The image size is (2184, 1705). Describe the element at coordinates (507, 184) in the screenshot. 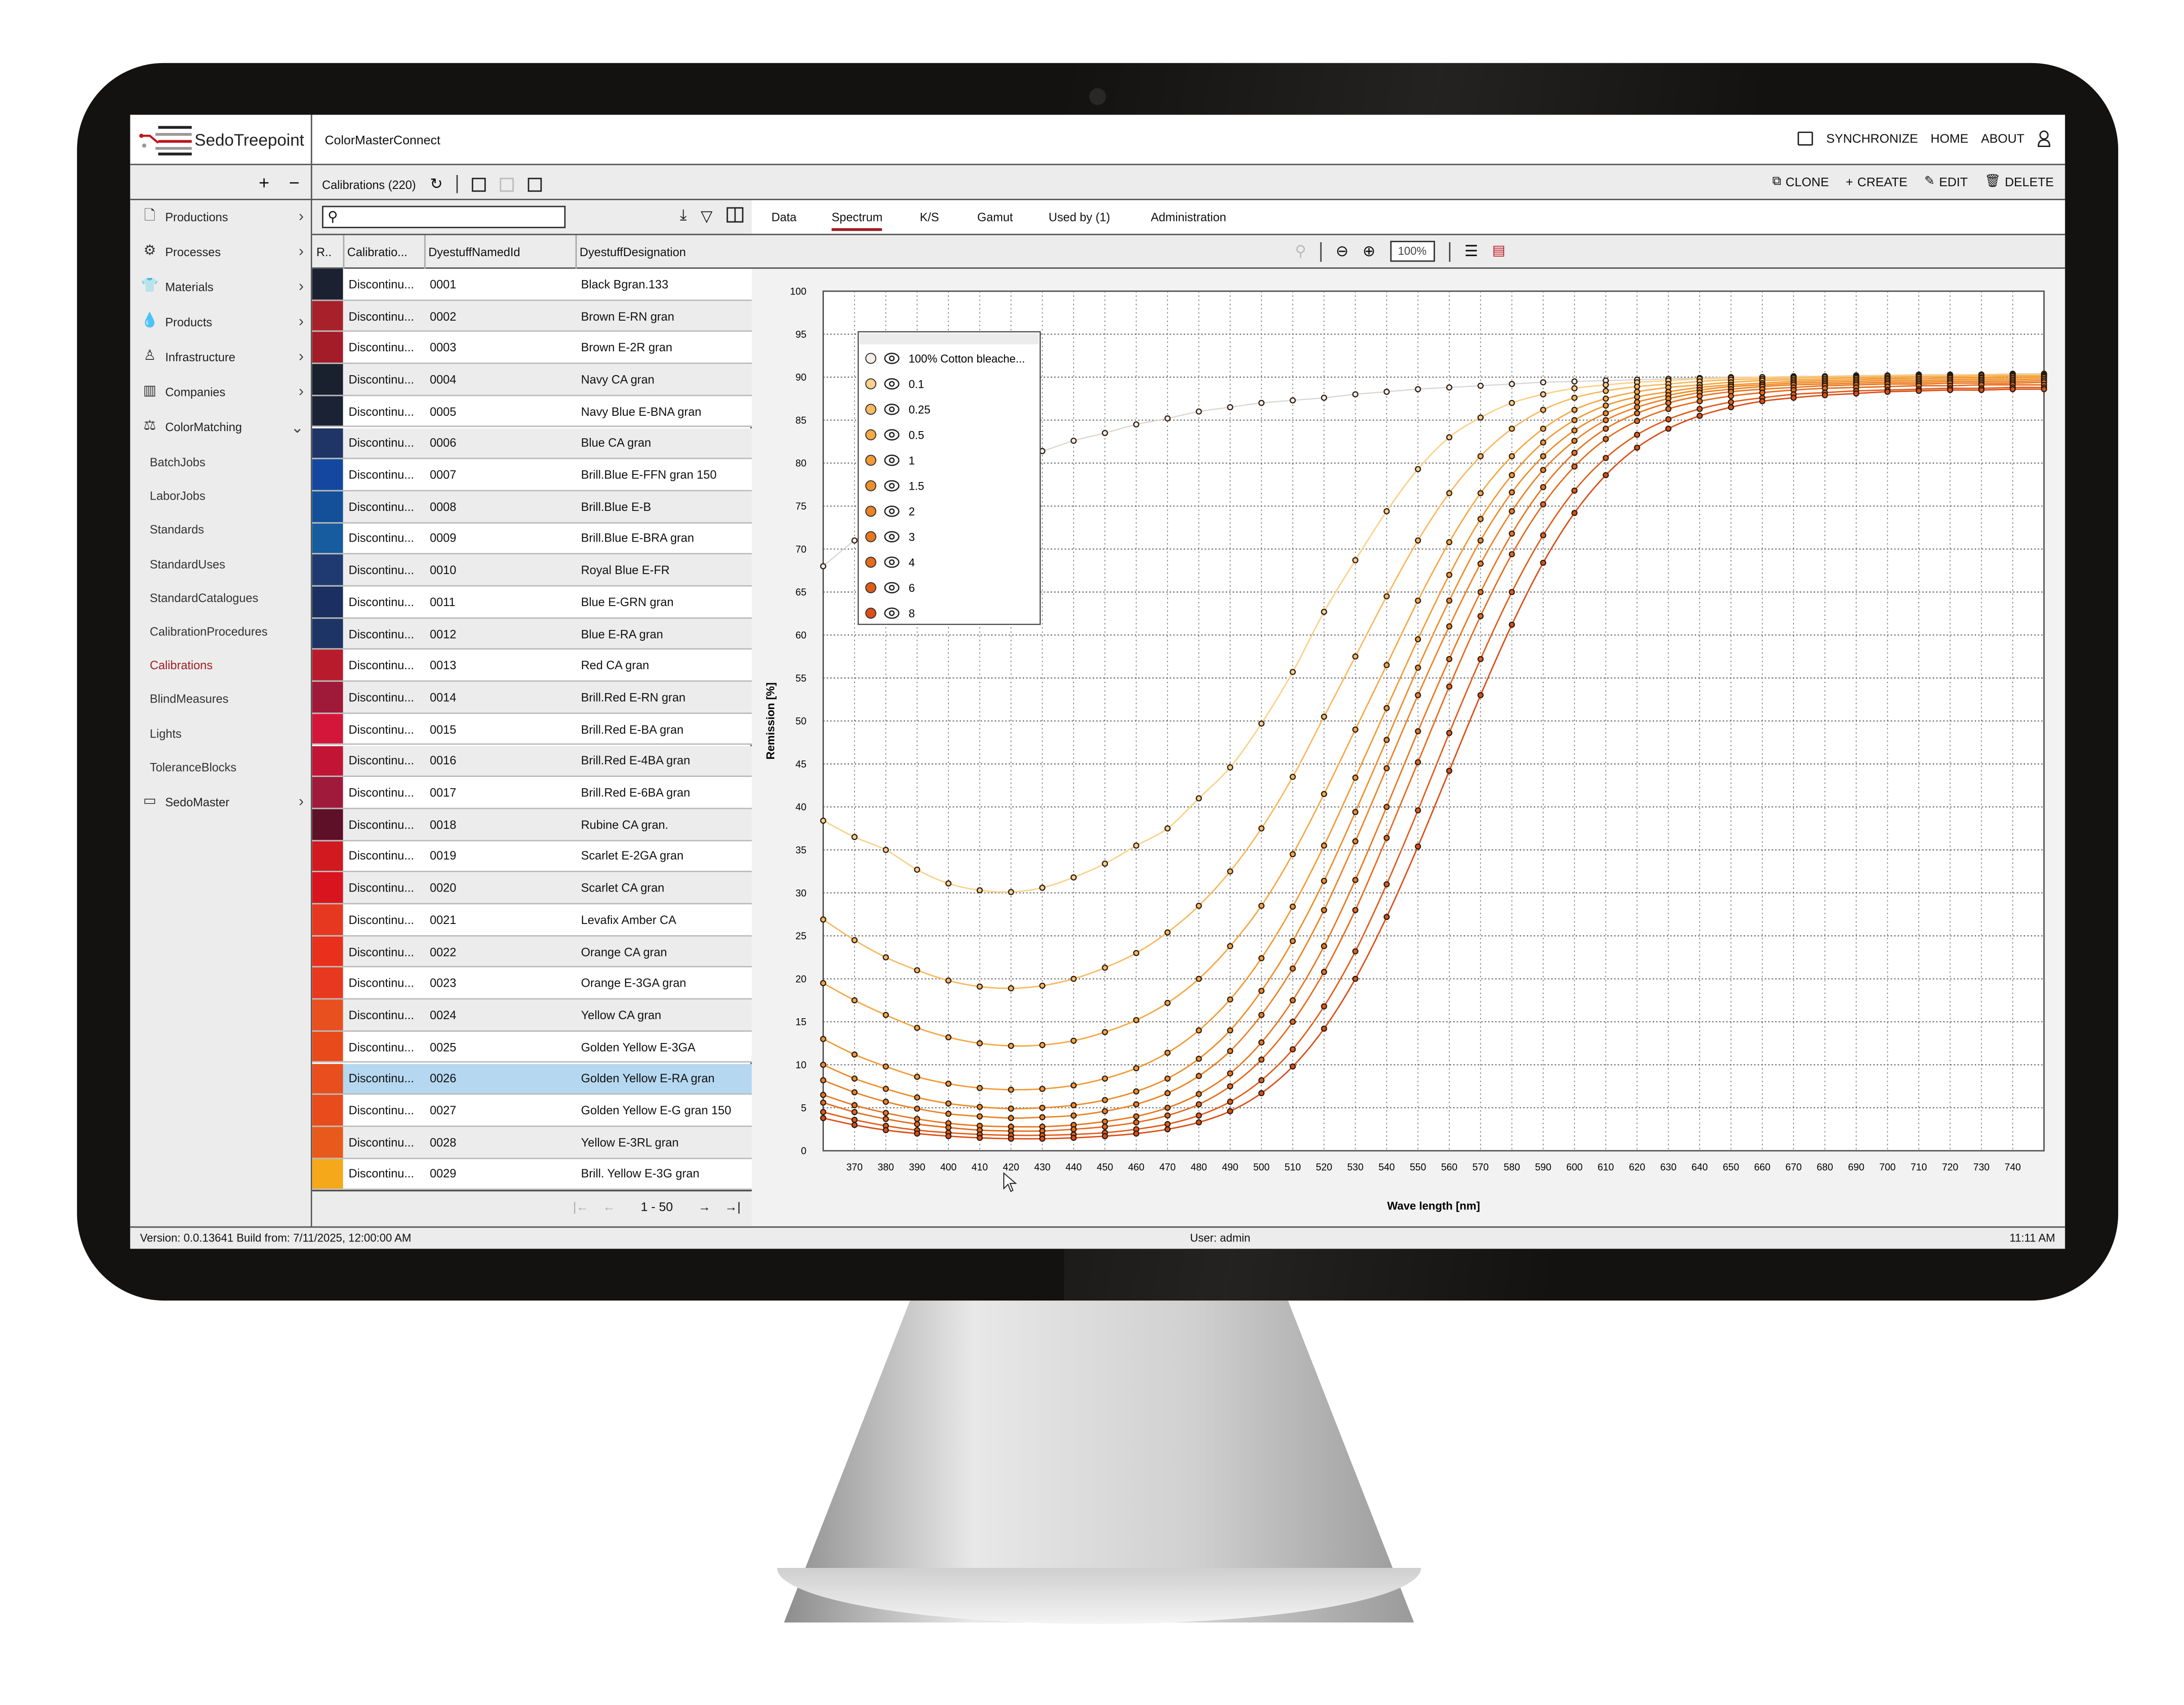

I see `layout-split-icon` at that location.